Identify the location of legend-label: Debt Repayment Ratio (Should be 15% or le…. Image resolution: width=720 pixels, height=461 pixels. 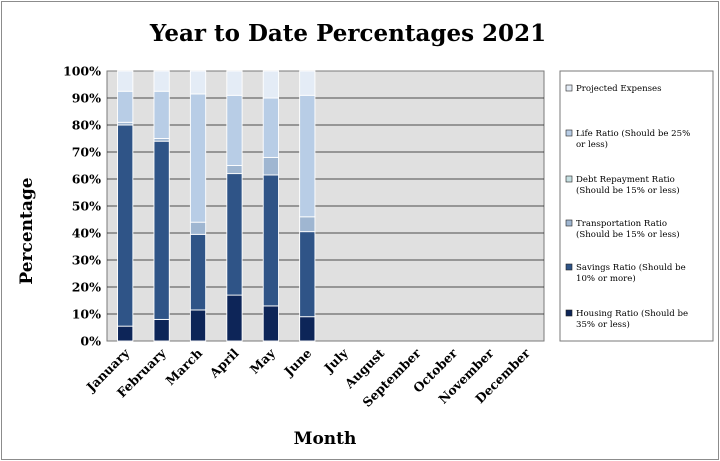
(628, 185).